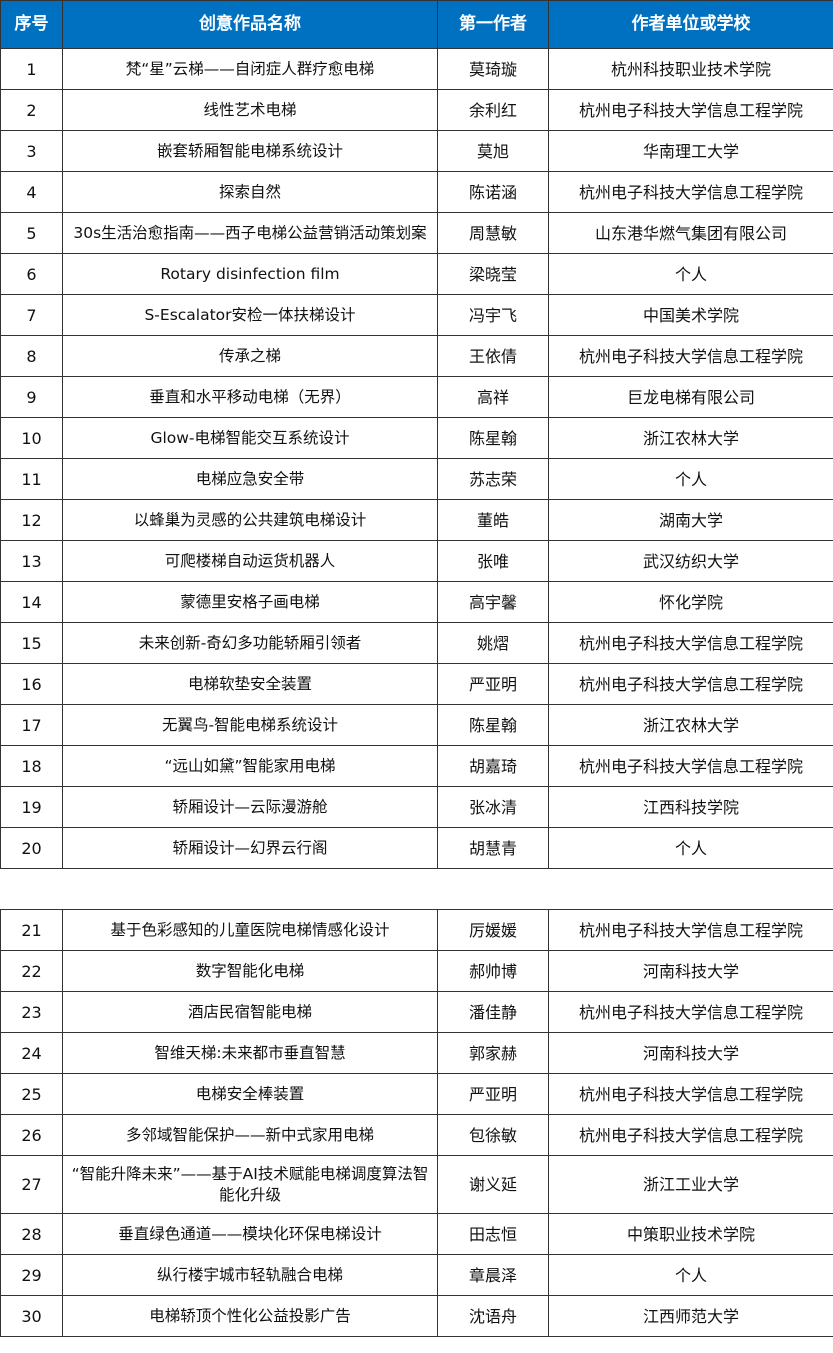  I want to click on cell-index: 15, so click(31, 643).